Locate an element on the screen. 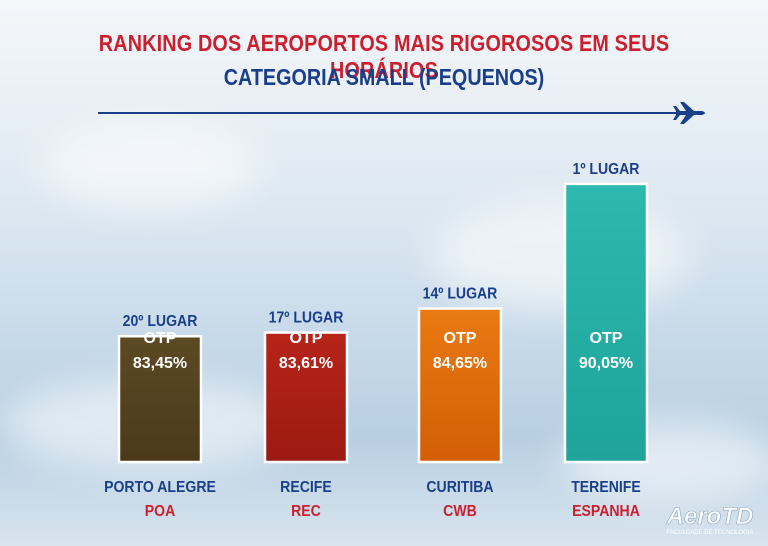  category-sublabel: REC is located at coordinates (306, 511).